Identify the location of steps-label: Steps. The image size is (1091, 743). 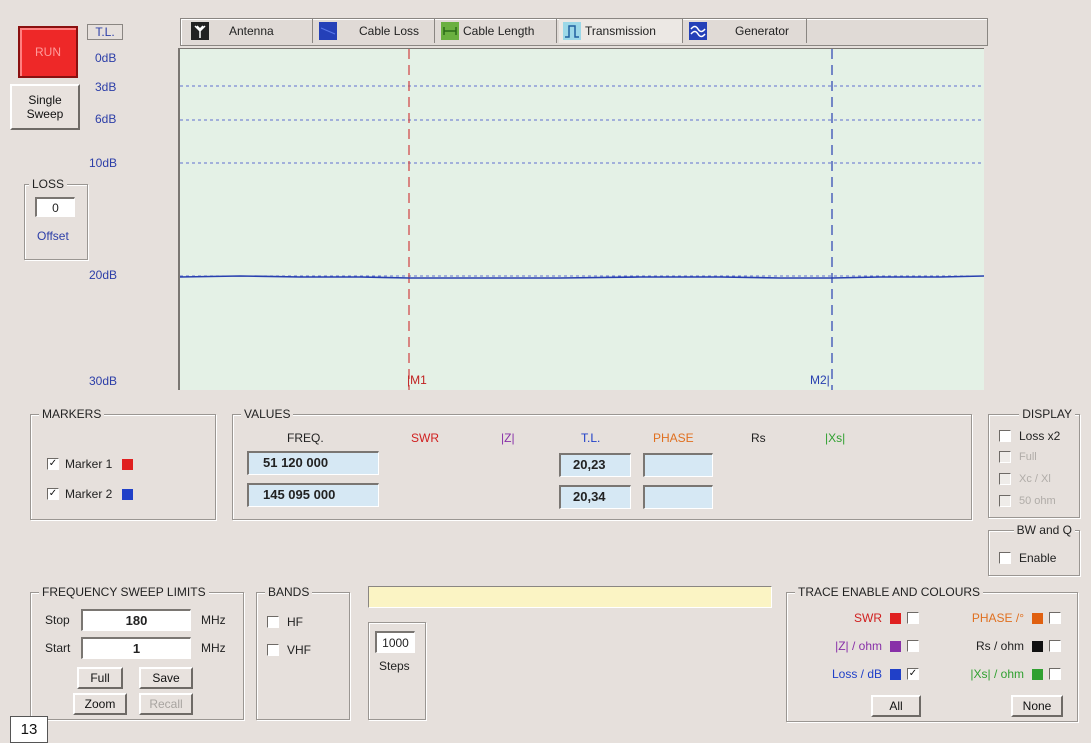
(394, 666).